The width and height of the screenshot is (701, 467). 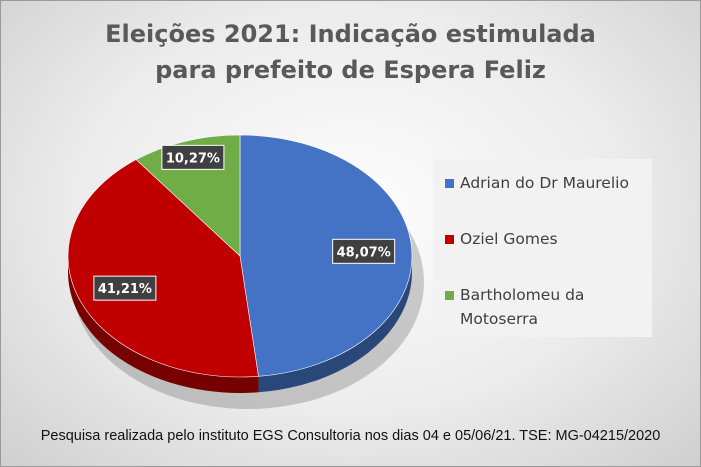 I want to click on legend-label-adrian: Adrian do Dr Maurelio, so click(x=544, y=183).